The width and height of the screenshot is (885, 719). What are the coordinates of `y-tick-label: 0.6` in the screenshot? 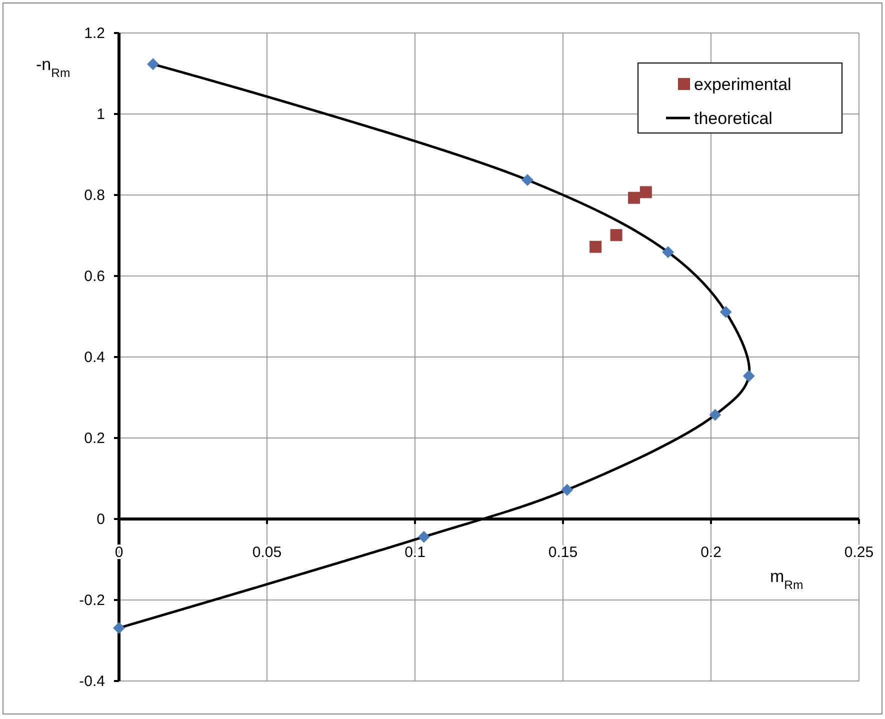 It's located at (94, 276).